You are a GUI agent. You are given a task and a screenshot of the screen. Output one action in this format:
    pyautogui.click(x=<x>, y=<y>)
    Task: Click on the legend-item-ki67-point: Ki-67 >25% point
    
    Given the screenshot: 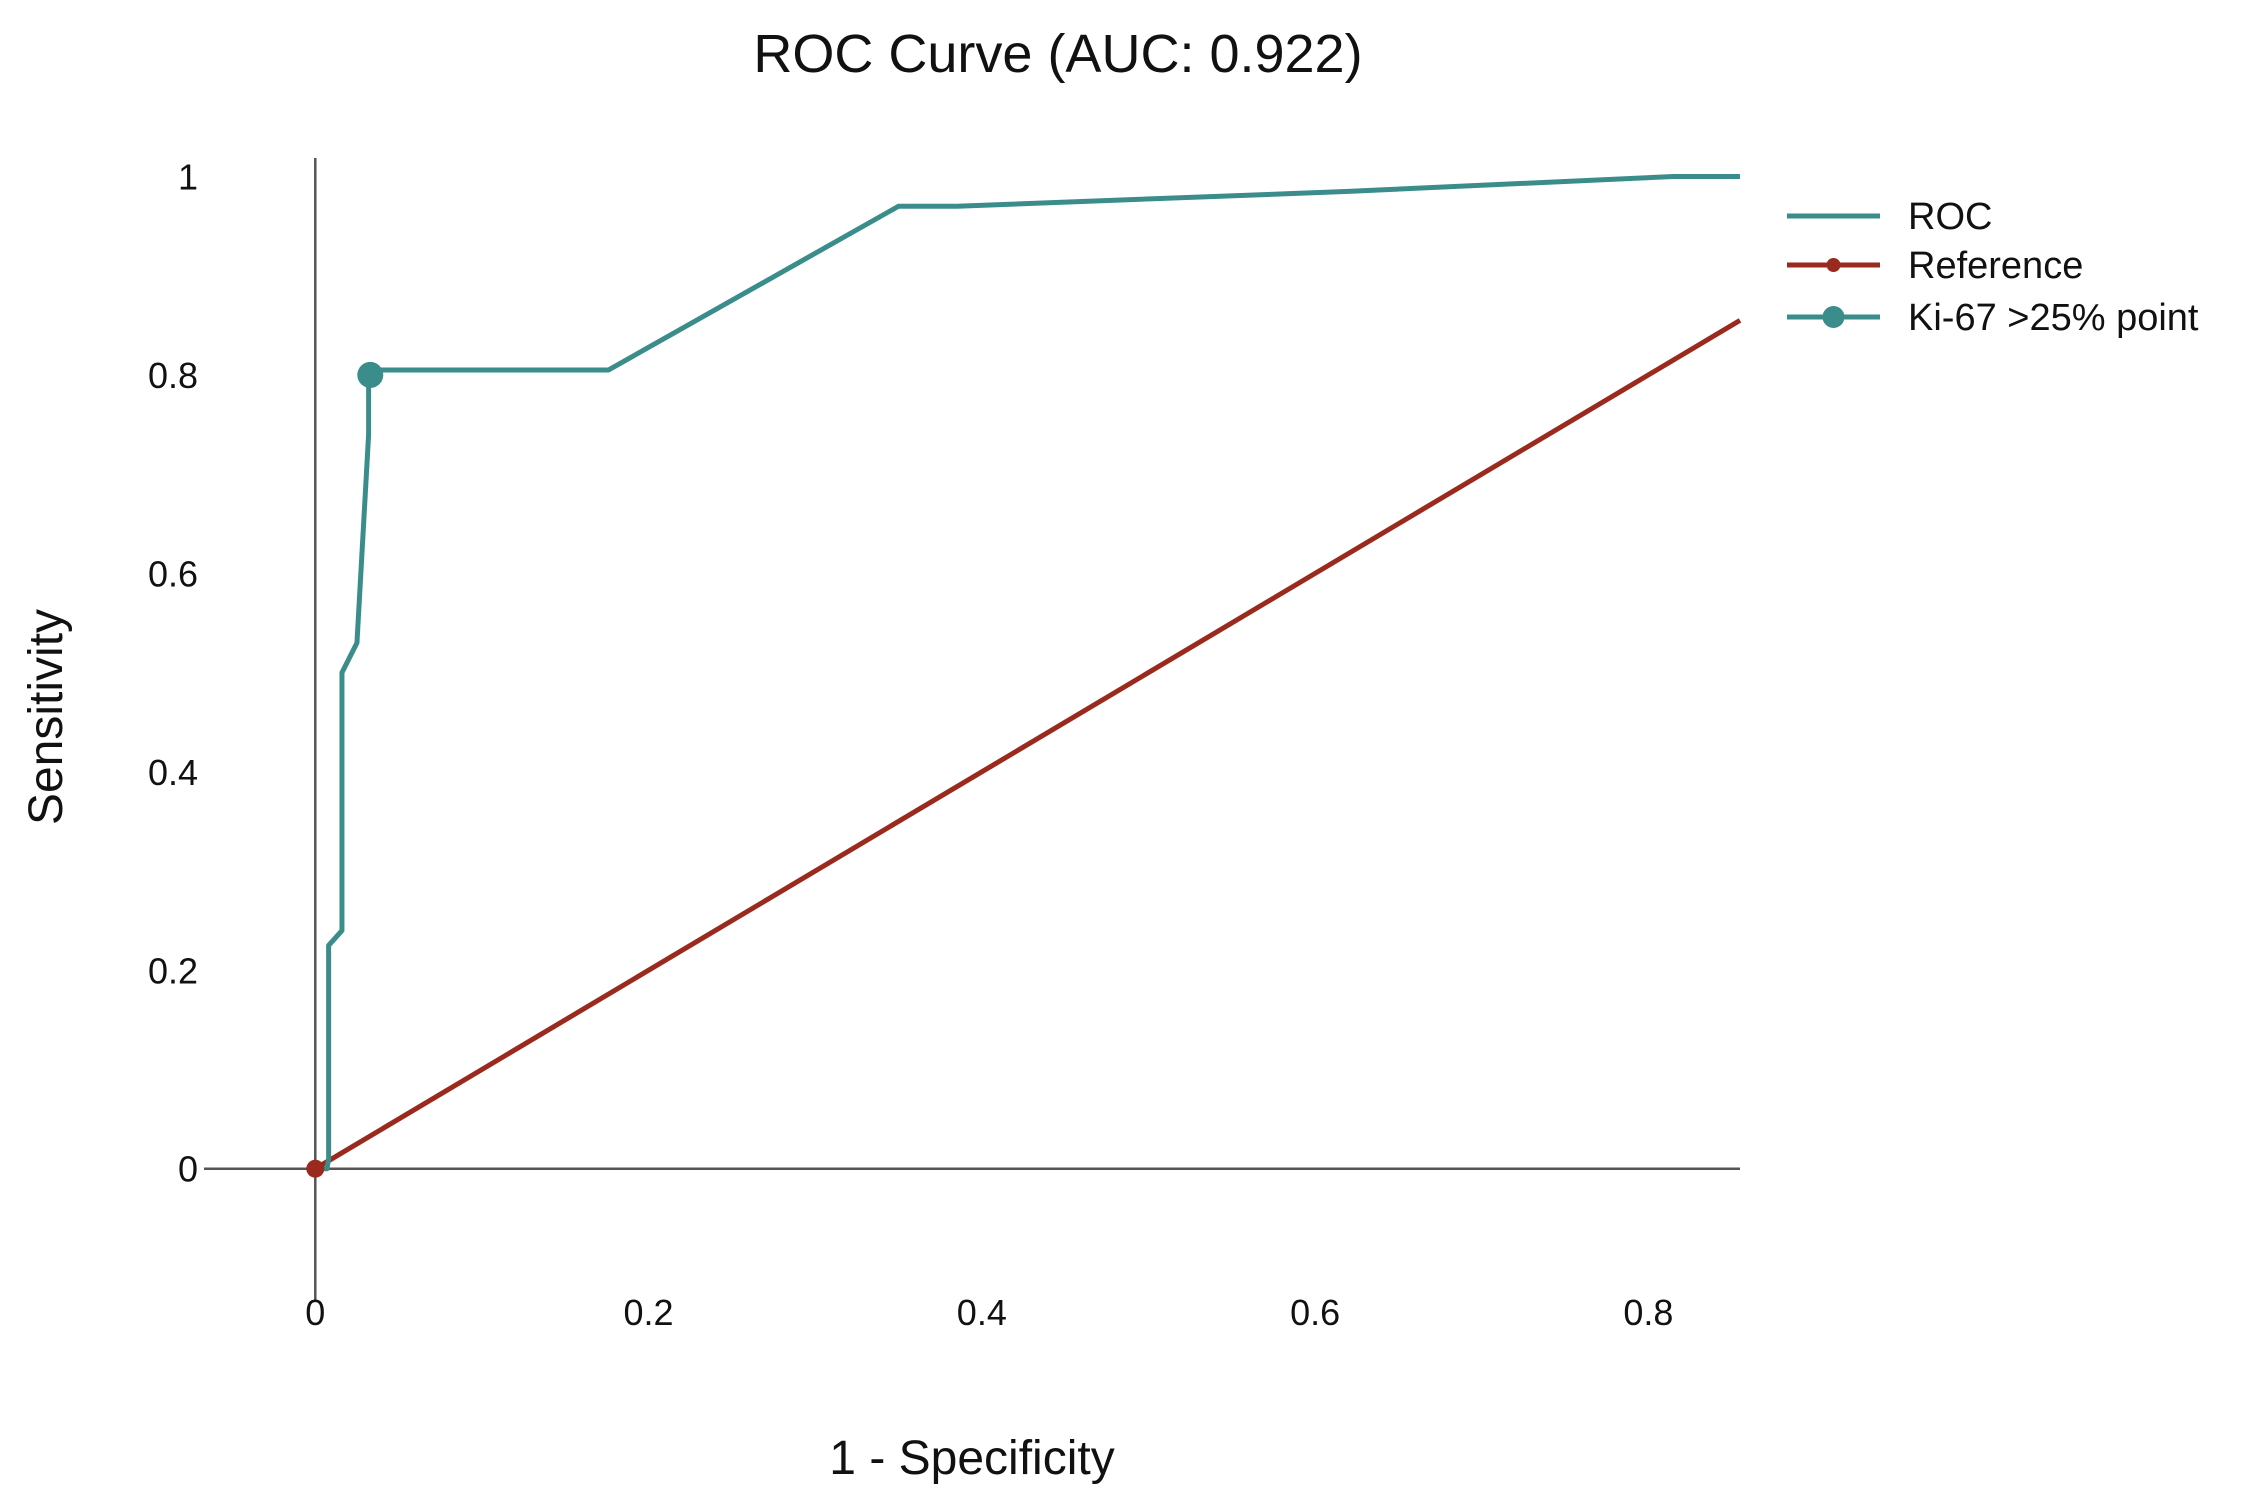 What is the action you would take?
    pyautogui.click(x=1993, y=318)
    